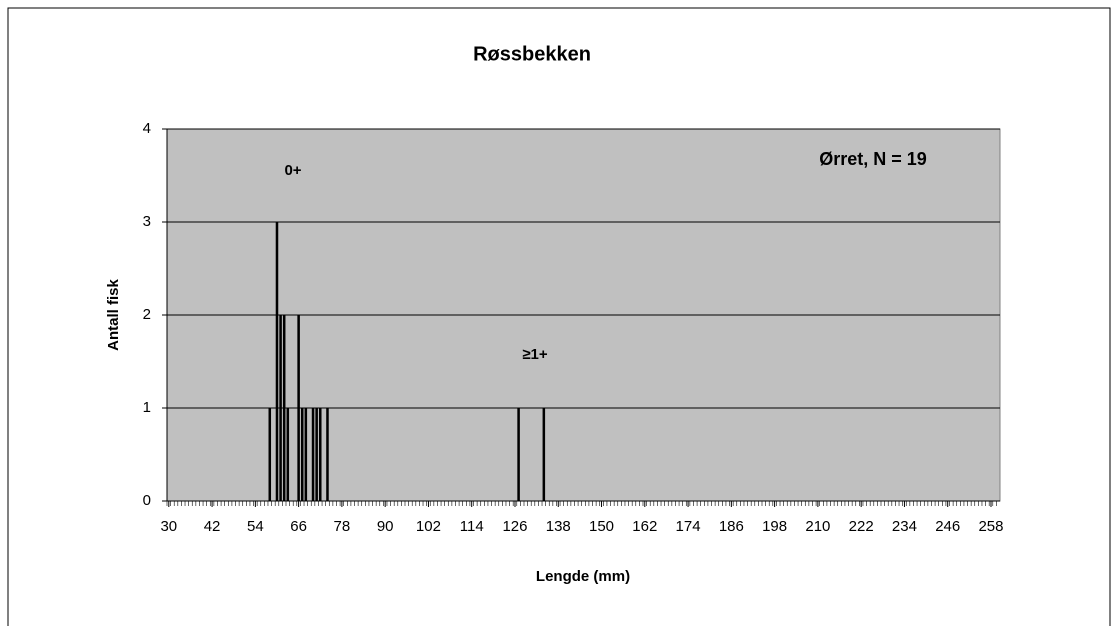  What do you see at coordinates (947, 526) in the screenshot?
I see `x-tick-label: 246` at bounding box center [947, 526].